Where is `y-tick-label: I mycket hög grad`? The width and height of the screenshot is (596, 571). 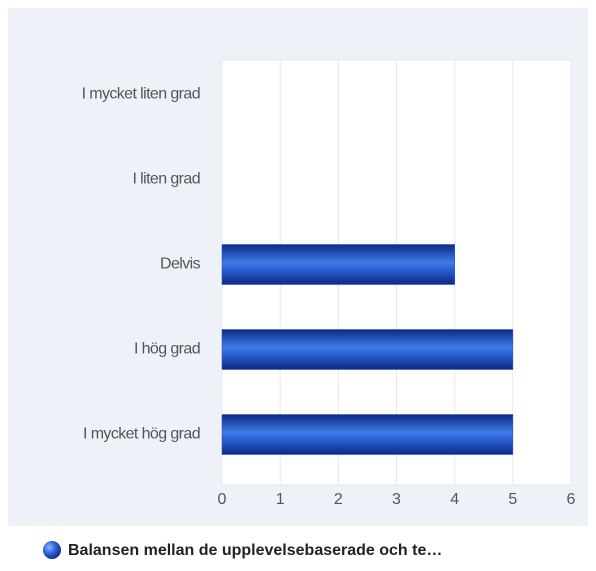 y-tick-label: I mycket hög grad is located at coordinates (141, 434).